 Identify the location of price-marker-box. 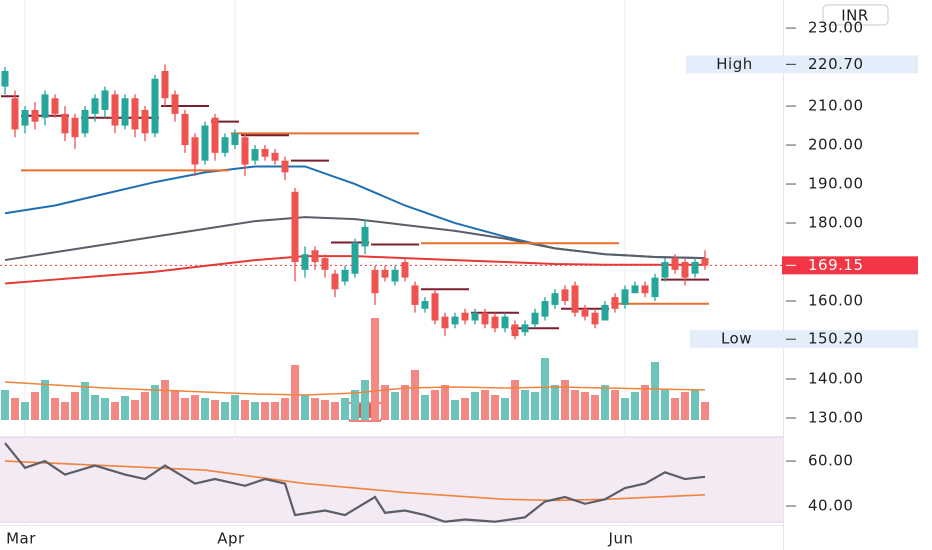
(802, 64).